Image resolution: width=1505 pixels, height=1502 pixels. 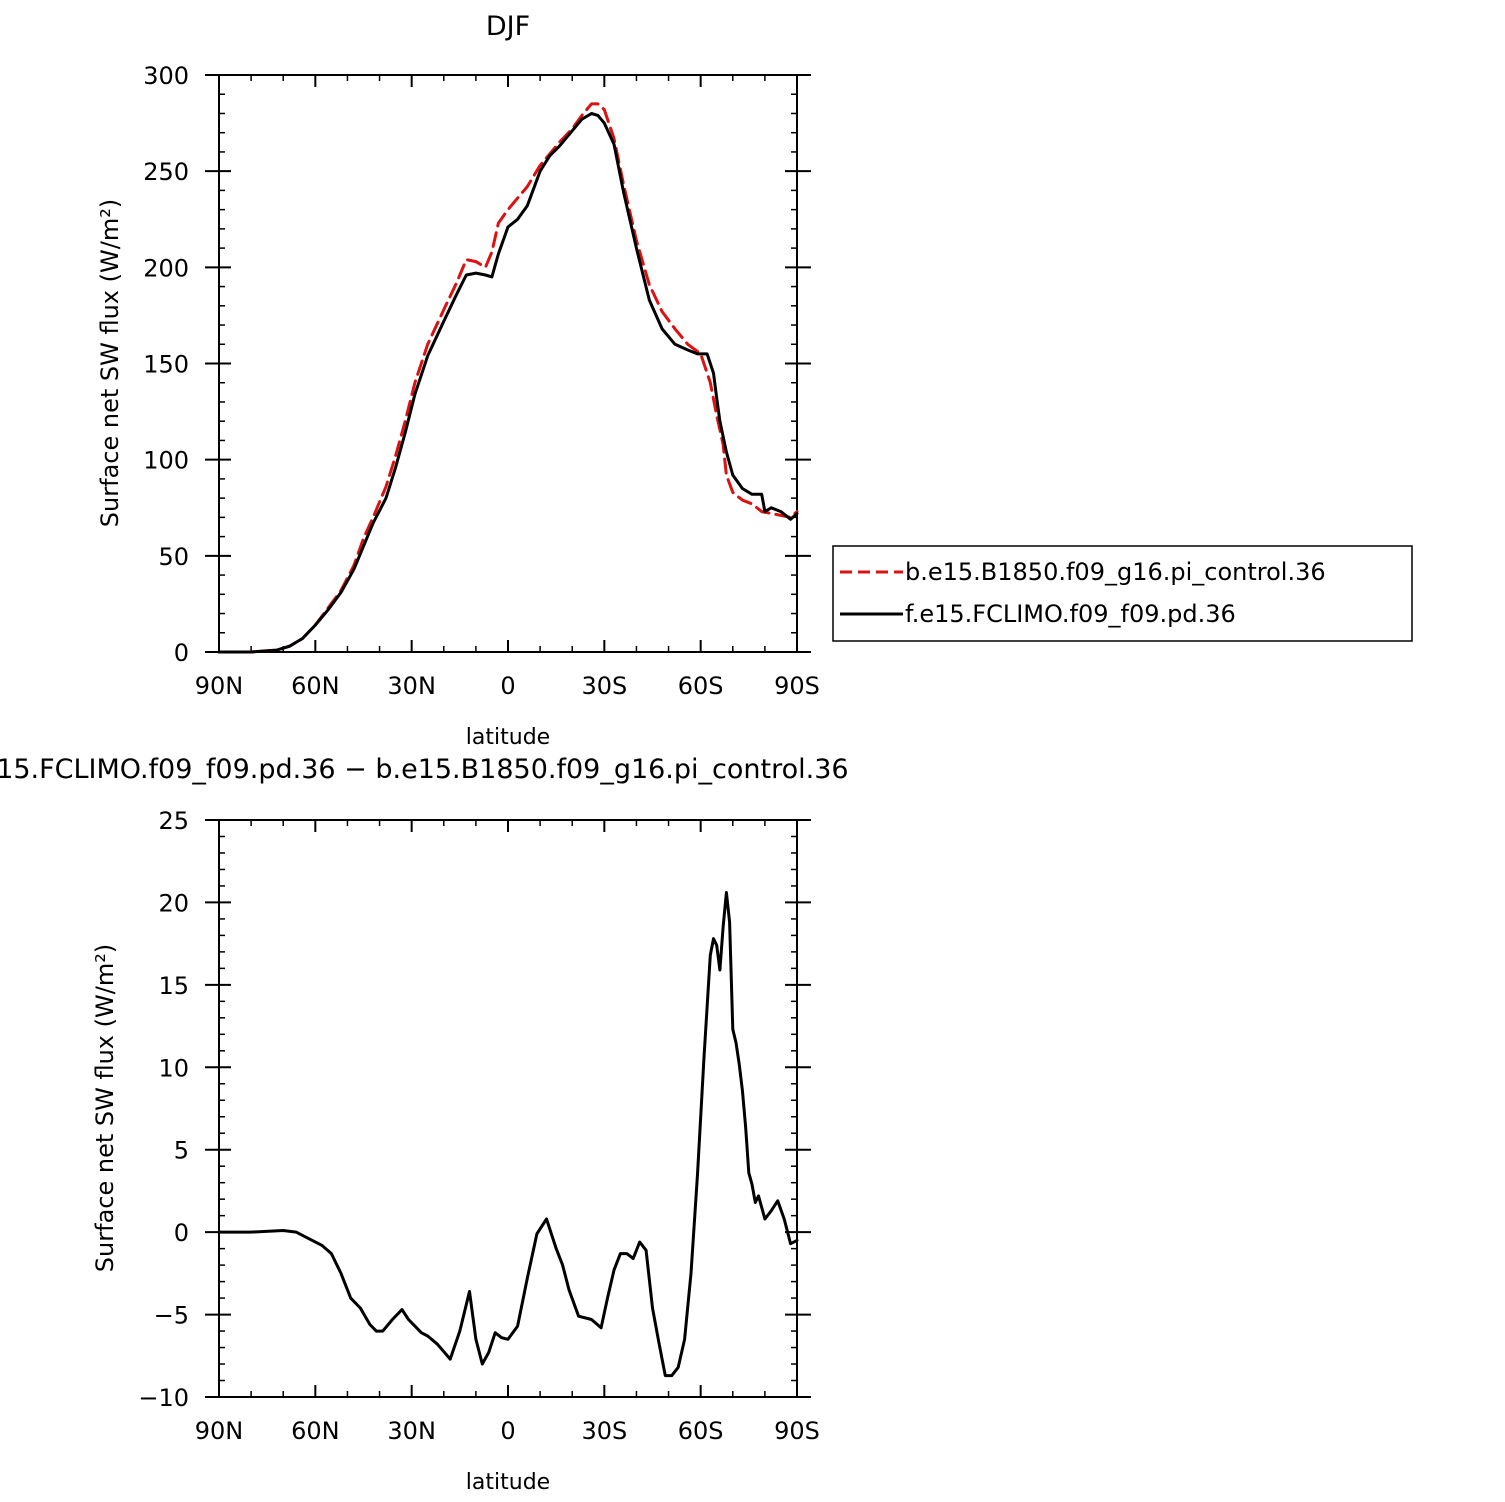 What do you see at coordinates (173, 821) in the screenshot?
I see `y-tick-label: 25` at bounding box center [173, 821].